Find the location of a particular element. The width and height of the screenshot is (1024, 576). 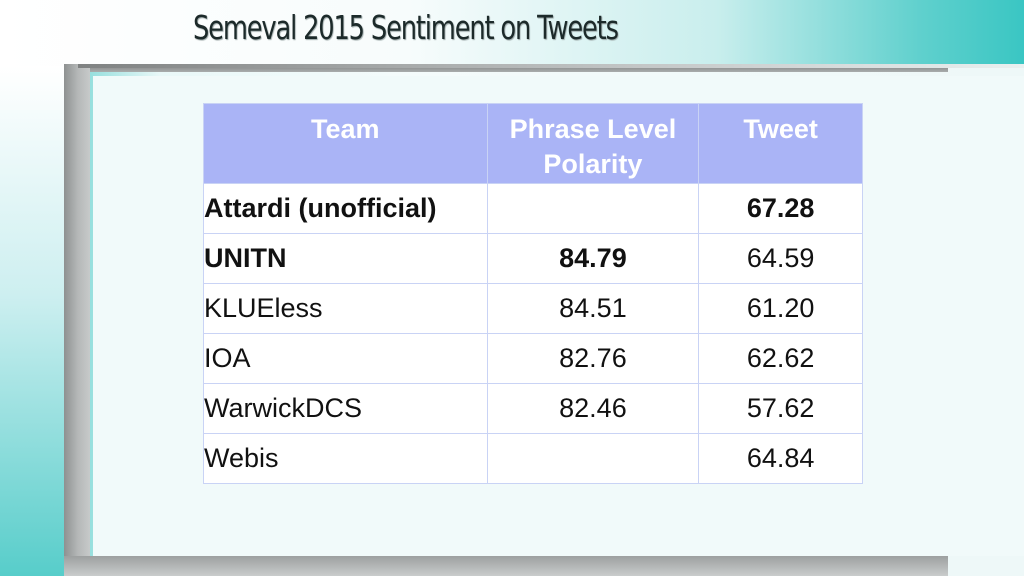

team-name-cell: Webis is located at coordinates (345, 458).